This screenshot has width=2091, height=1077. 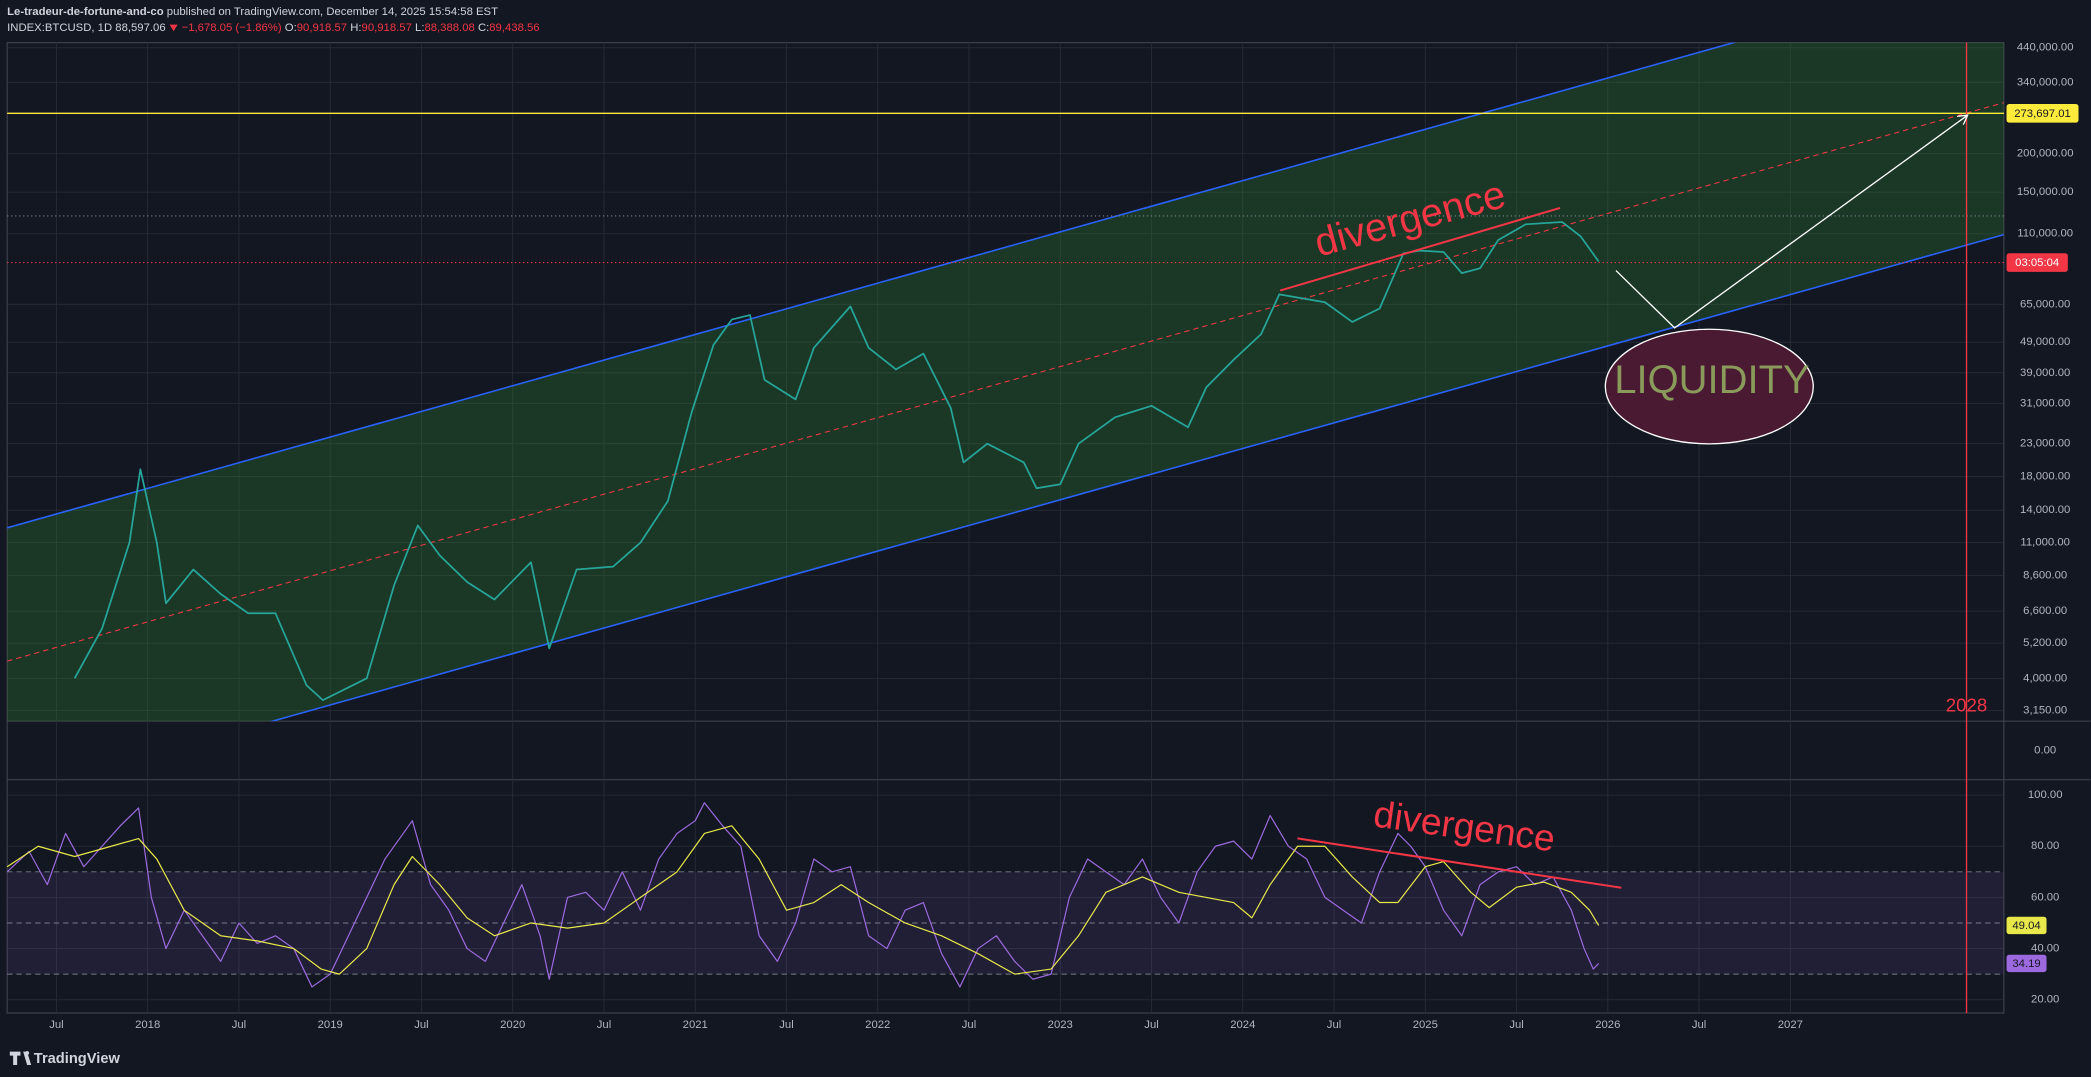 I want to click on y-tick-label: 8,600.00, so click(x=2045, y=576).